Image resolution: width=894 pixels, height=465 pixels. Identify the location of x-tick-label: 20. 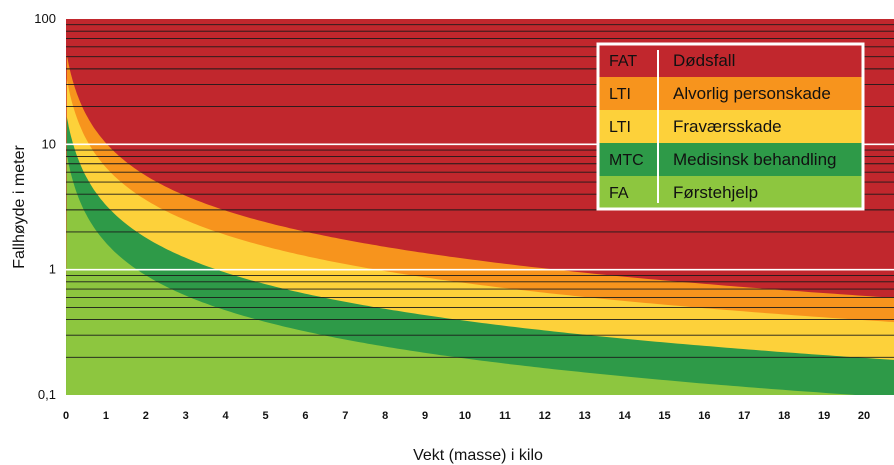
(864, 416).